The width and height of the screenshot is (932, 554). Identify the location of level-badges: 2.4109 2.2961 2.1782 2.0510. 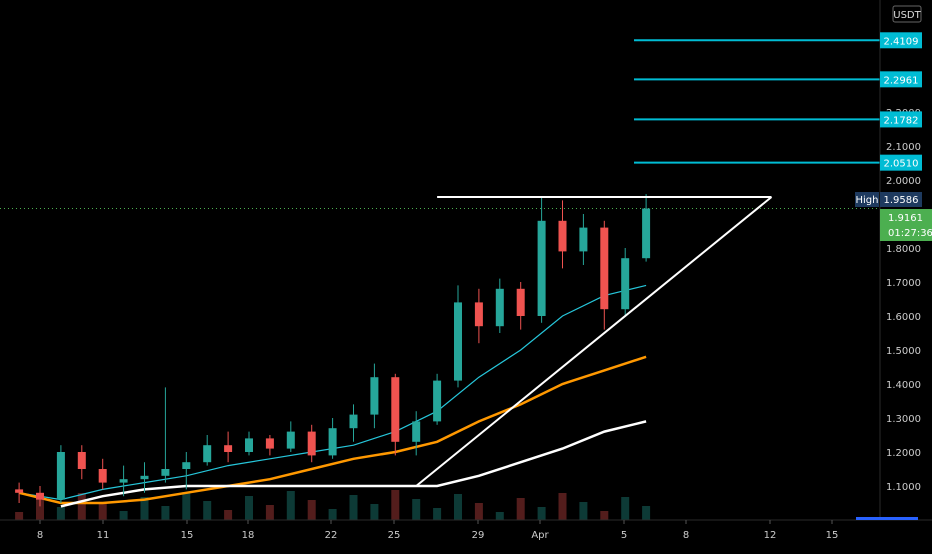
(901, 101).